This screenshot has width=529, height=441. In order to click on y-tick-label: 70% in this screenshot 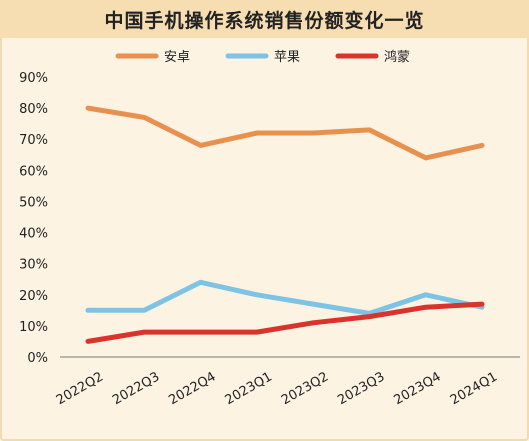, I will do `click(33, 140)`.